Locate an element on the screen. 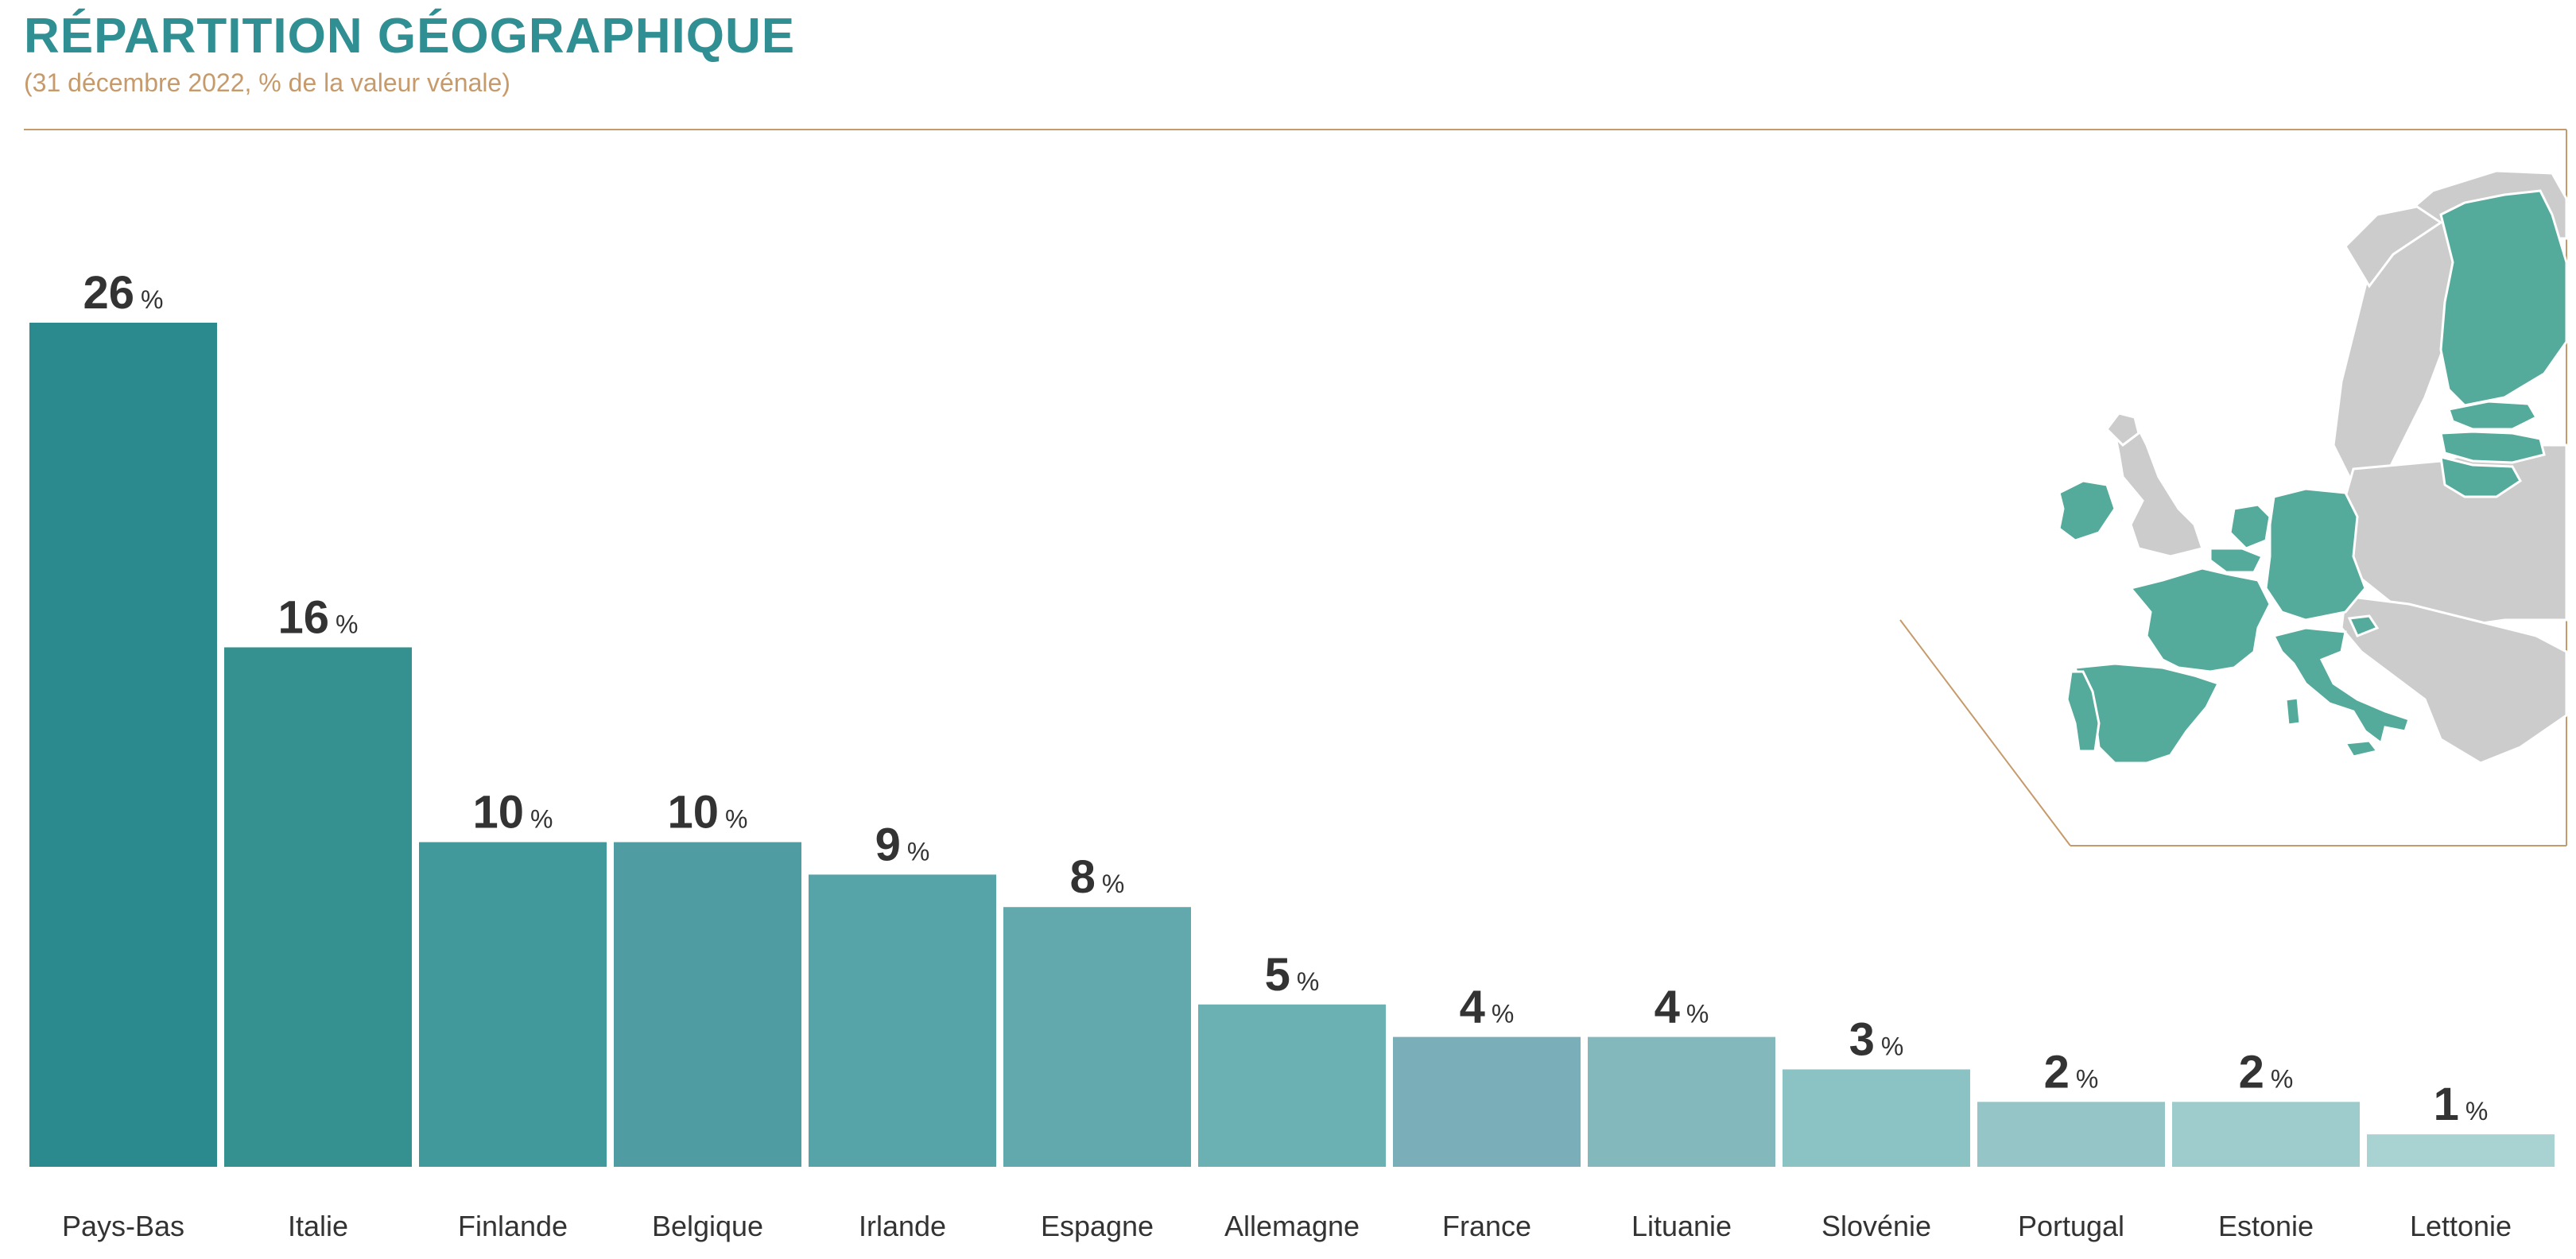 This screenshot has height=1259, width=2576. bar-estonie is located at coordinates (2266, 1135).